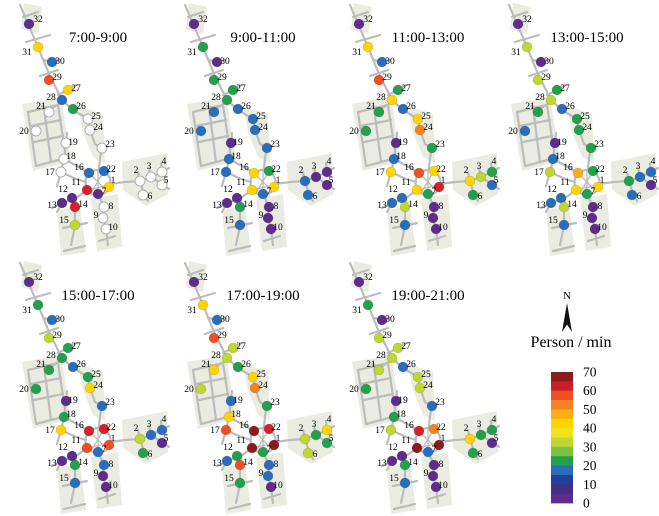 This screenshot has height=516, width=659. I want to click on count-point-label-15: 15, so click(64, 479).